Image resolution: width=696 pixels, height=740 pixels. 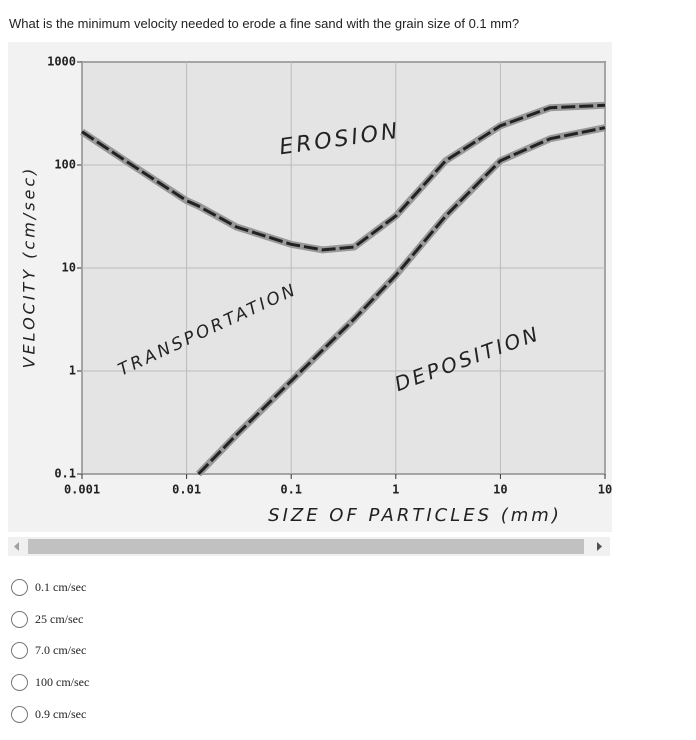 What do you see at coordinates (62, 681) in the screenshot?
I see `option-label: 100 cm/sec` at bounding box center [62, 681].